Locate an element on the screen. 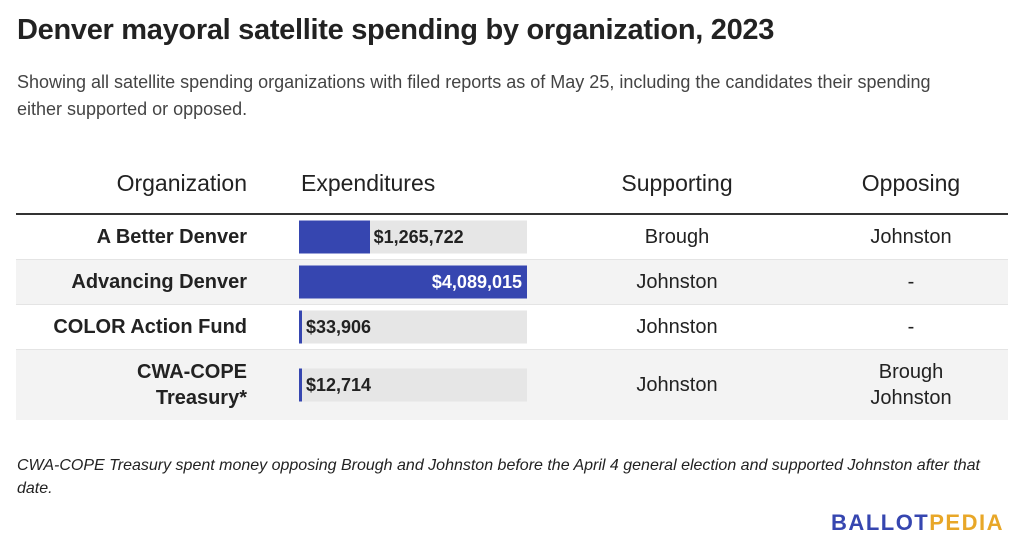  logo-part-ballot: BALLOT is located at coordinates (880, 522).